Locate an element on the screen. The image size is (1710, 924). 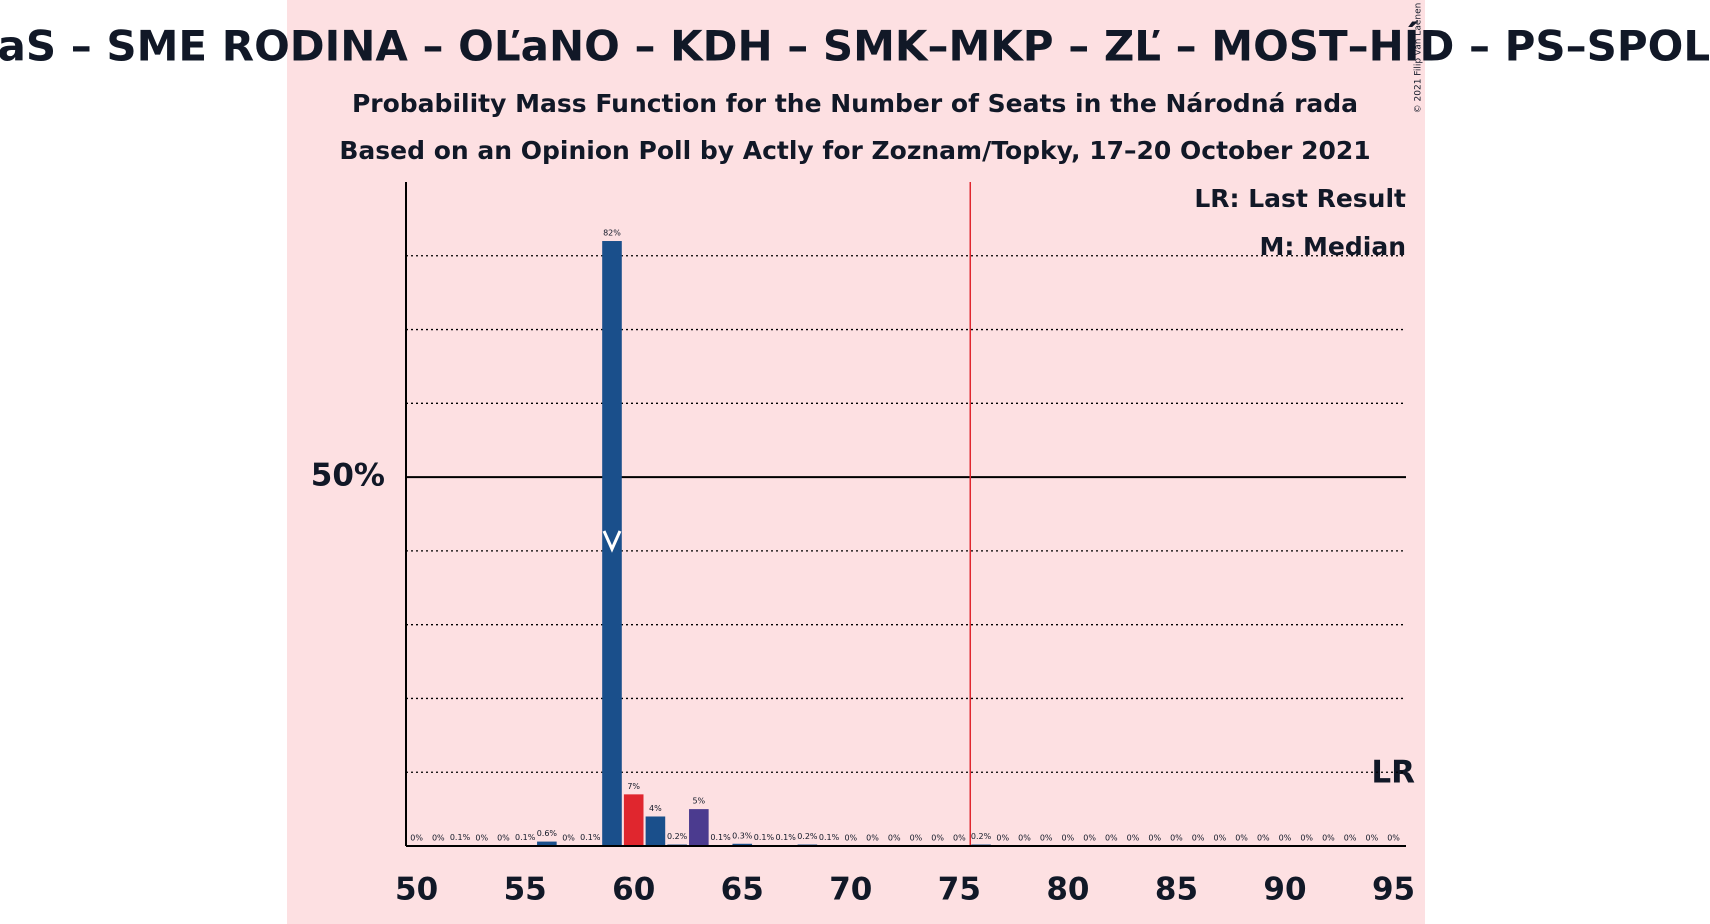
x-tick-label: 95 is located at coordinates (1393, 890).